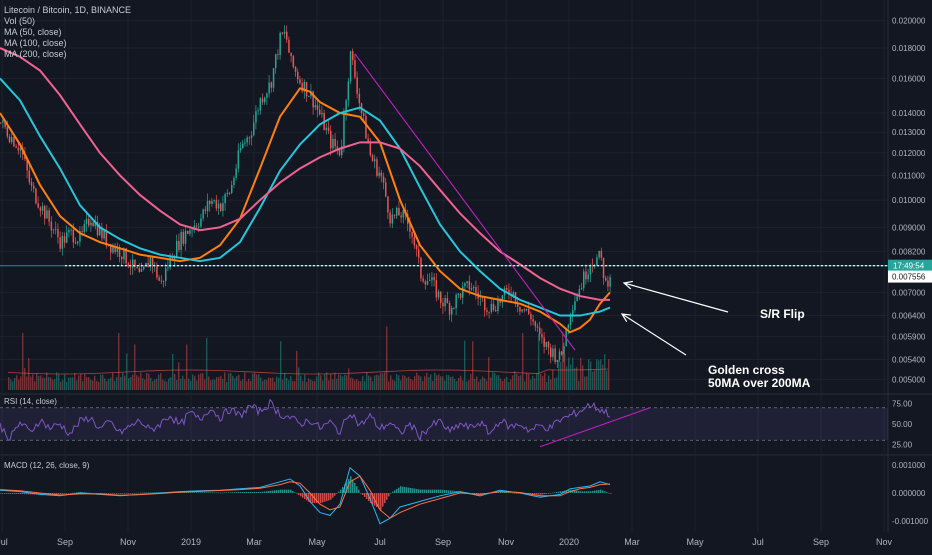 The width and height of the screenshot is (932, 555). What do you see at coordinates (254, 542) in the screenshot?
I see `time-tick-label: Mar` at bounding box center [254, 542].